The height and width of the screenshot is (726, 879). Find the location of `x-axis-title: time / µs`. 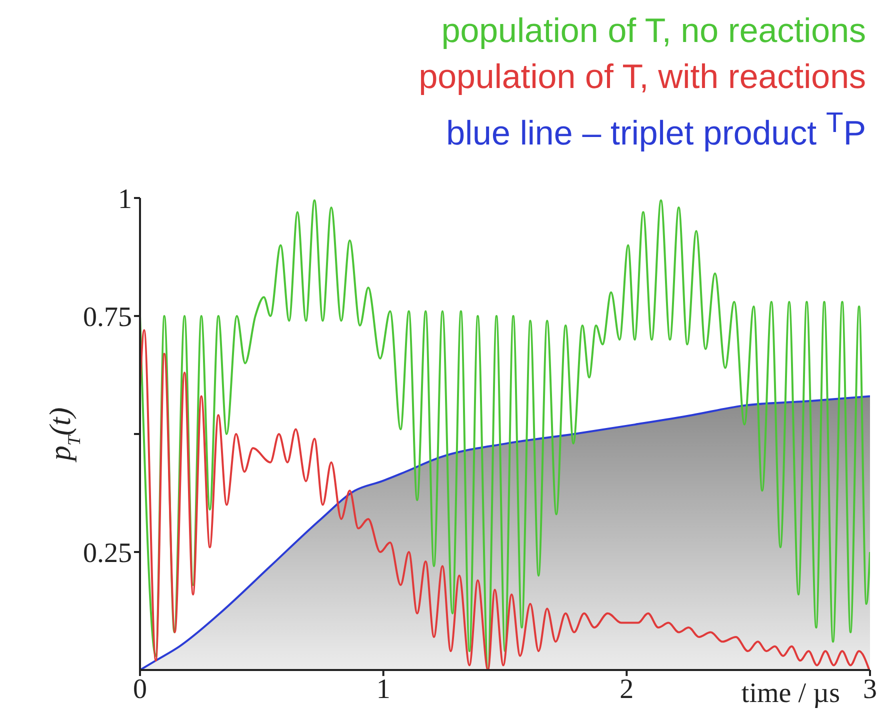

x-axis-title: time / µs is located at coordinates (790, 693).